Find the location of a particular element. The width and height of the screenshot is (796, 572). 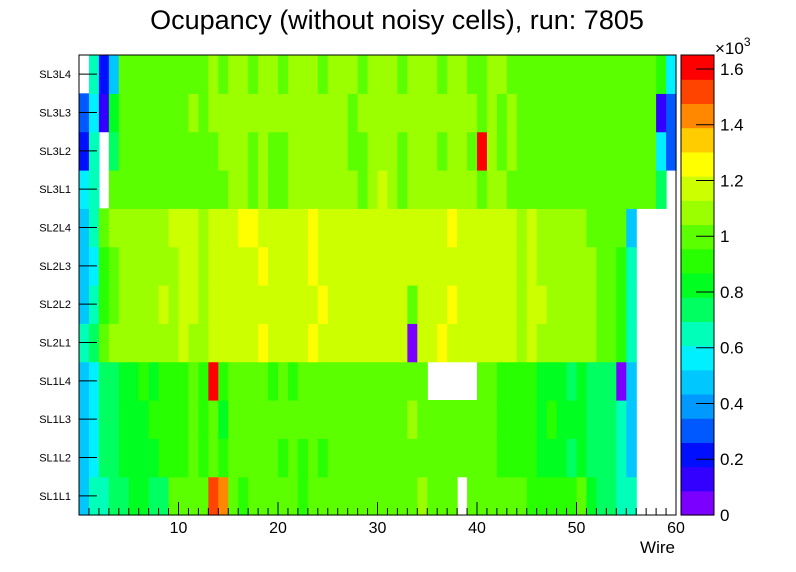

y-tick-label: SL1L2 is located at coordinates (55, 459).